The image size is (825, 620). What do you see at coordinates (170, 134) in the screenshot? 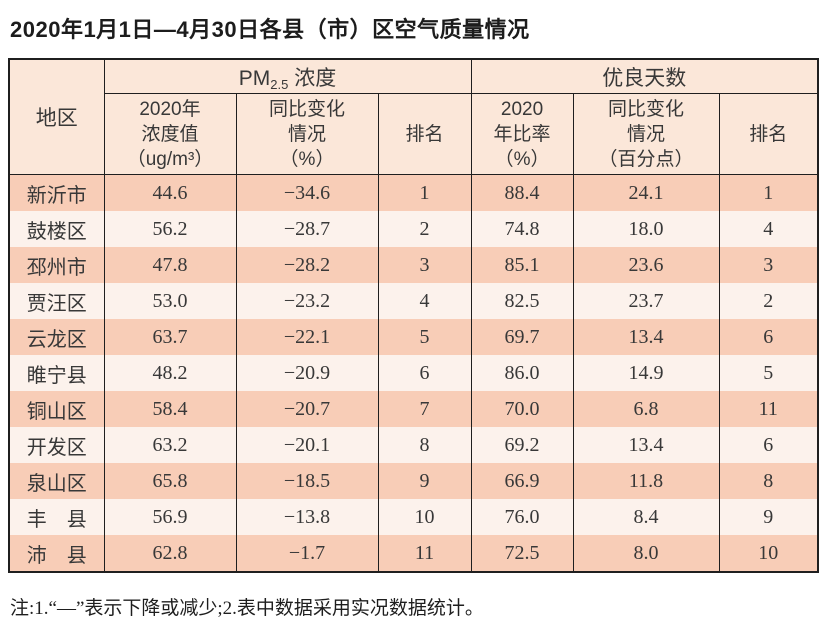
I see `column-header-pm-value: 2020年 浓度值 （ug/m³）` at bounding box center [170, 134].